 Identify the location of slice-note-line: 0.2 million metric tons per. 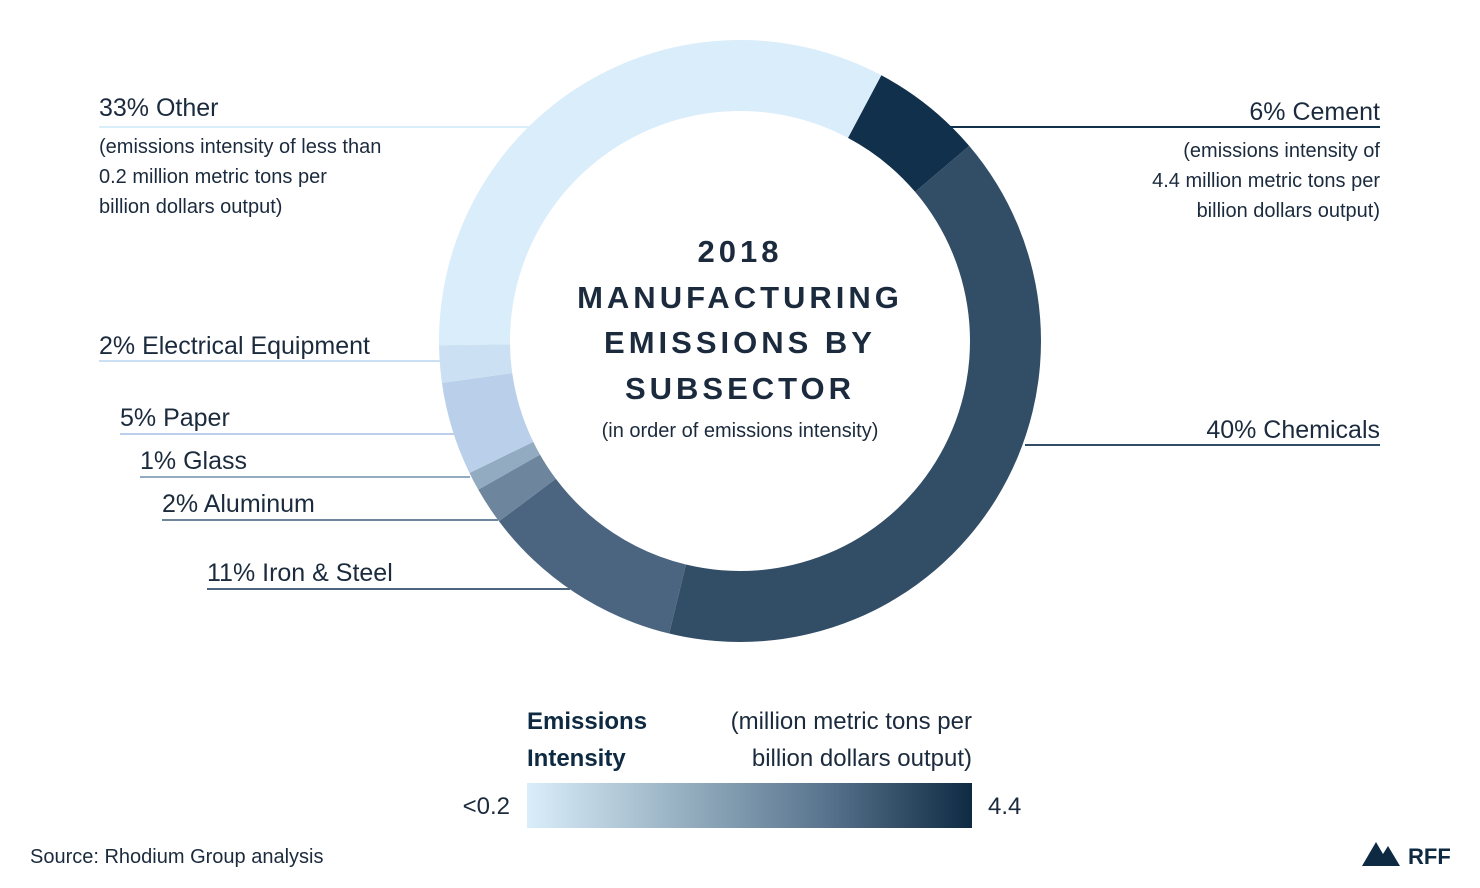
(213, 177).